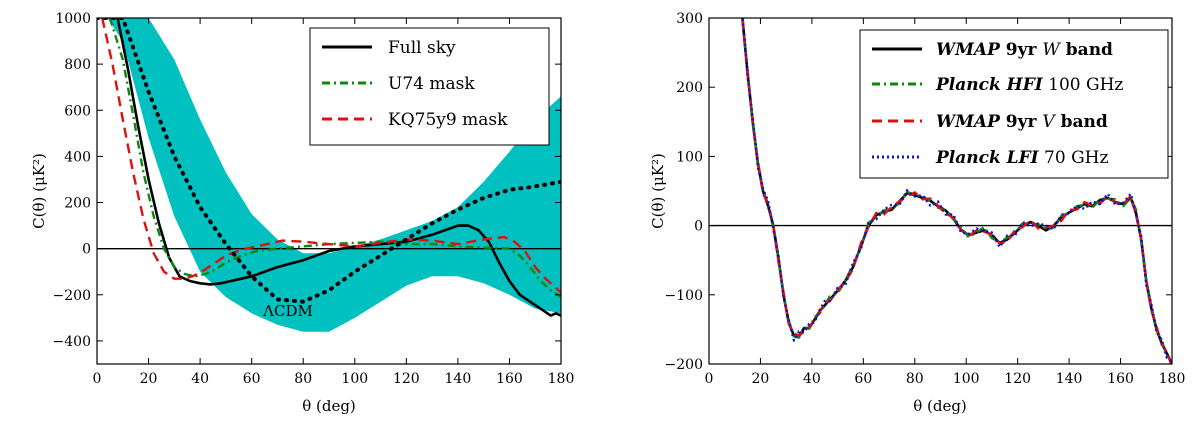 This screenshot has height=425, width=1194. I want to click on left-x-tick-label: 120, so click(406, 379).